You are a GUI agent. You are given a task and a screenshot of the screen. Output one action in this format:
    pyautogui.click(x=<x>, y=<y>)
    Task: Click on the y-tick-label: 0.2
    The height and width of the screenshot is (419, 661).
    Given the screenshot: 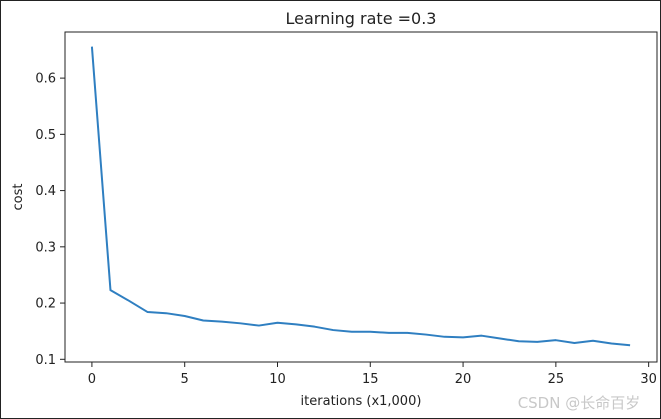 What is the action you would take?
    pyautogui.click(x=45, y=304)
    